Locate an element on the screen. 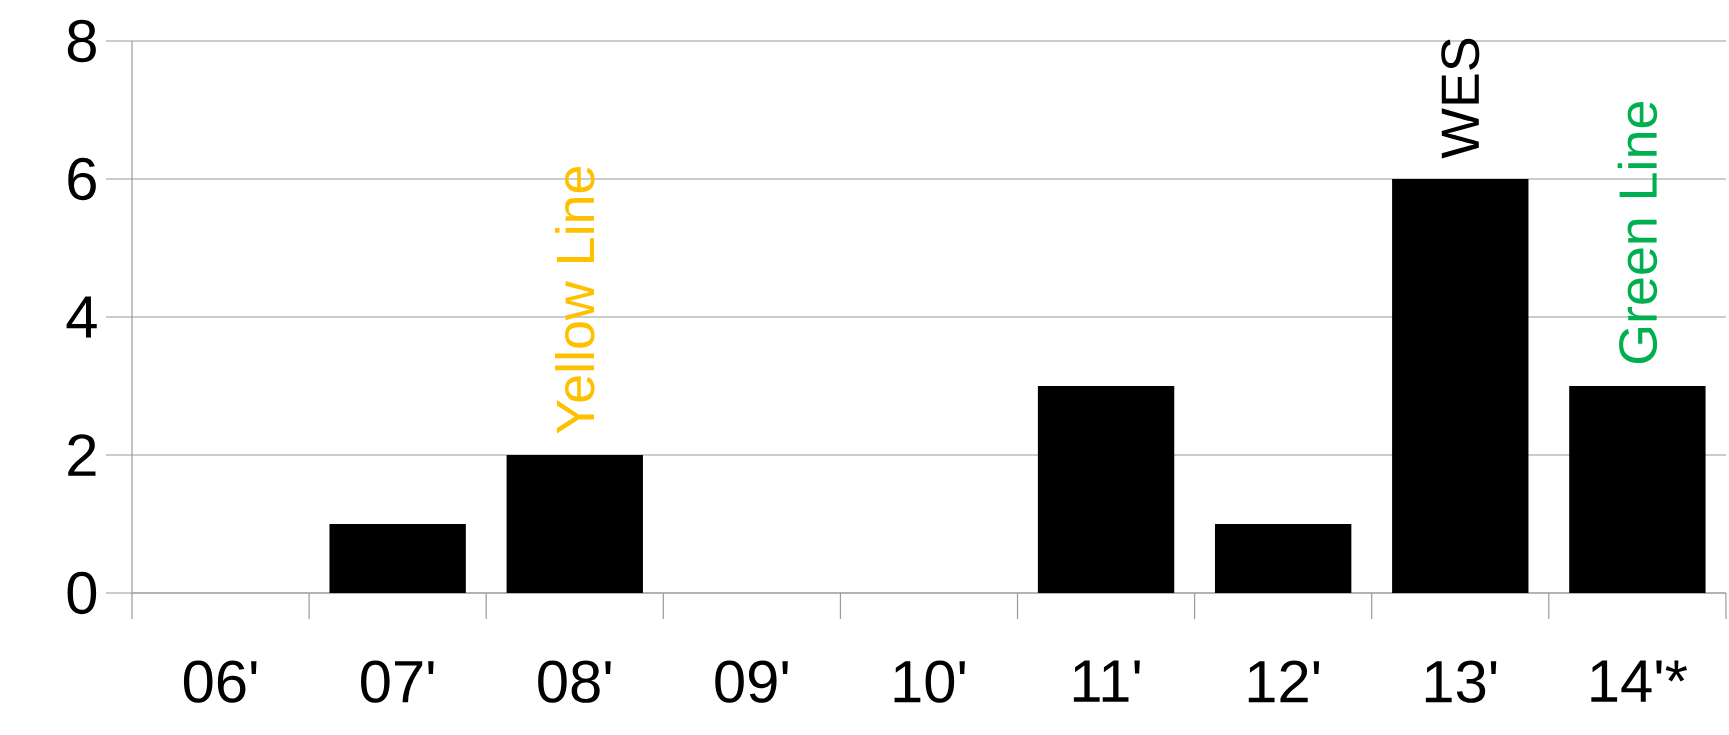  y-tick-label: 0 is located at coordinates (82, 593).